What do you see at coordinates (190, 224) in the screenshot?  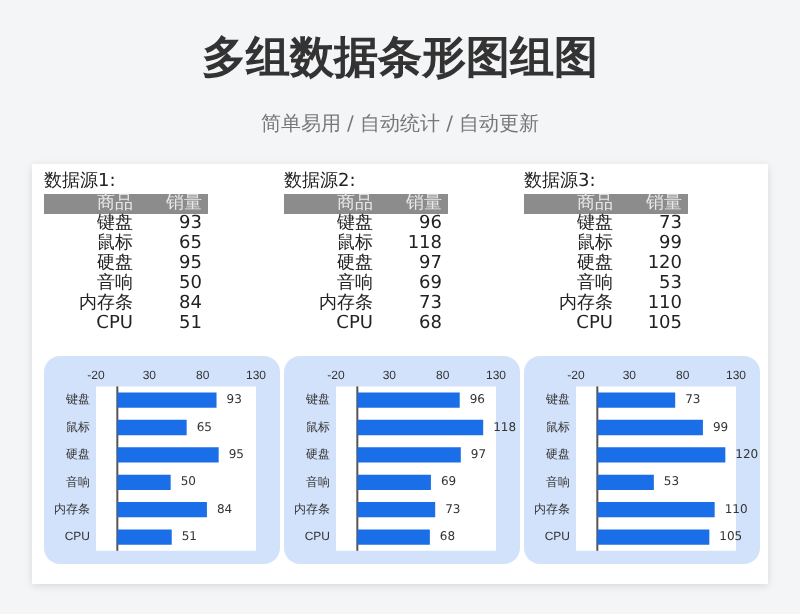 I see `data-label: 93` at bounding box center [190, 224].